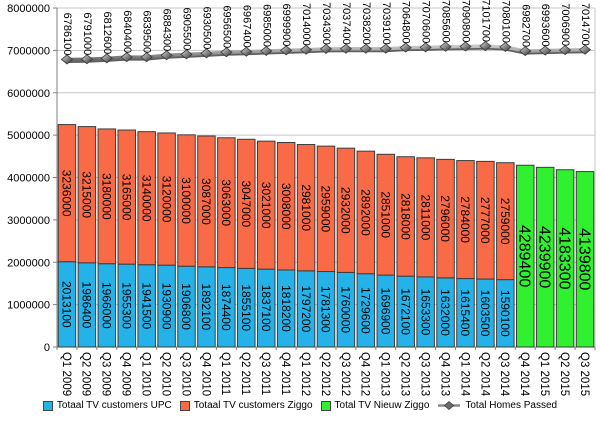 The height and width of the screenshot is (427, 600). I want to click on line-value-label: 7085600, so click(446, 21).